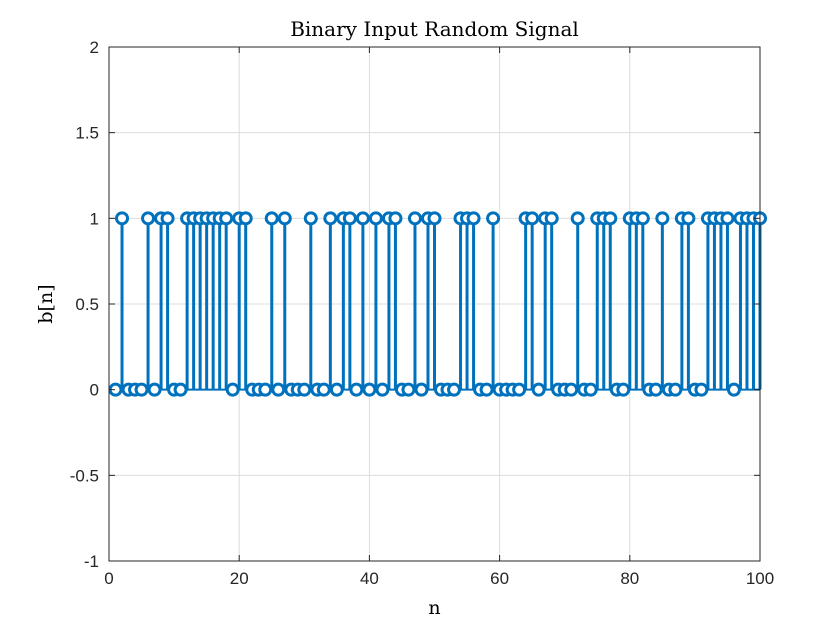 The image size is (840, 630). What do you see at coordinates (239, 578) in the screenshot?
I see `x-tick-label: 20` at bounding box center [239, 578].